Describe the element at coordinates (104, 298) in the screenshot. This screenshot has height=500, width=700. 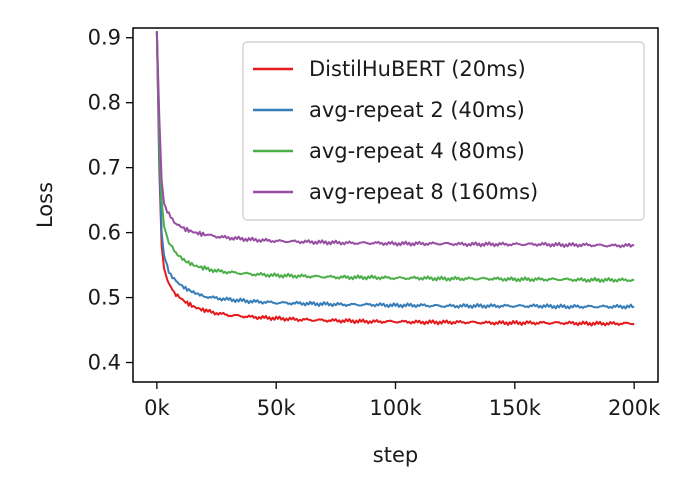
I see `y-tick-label: 0.5` at that location.